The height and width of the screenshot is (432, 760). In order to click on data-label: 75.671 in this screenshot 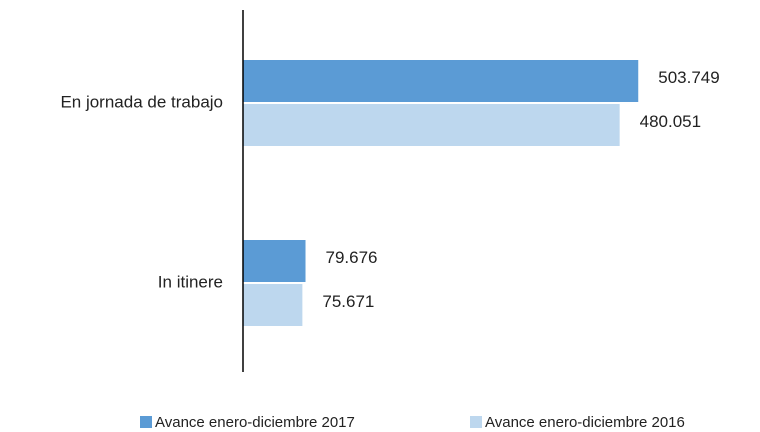, I will do `click(348, 301)`.